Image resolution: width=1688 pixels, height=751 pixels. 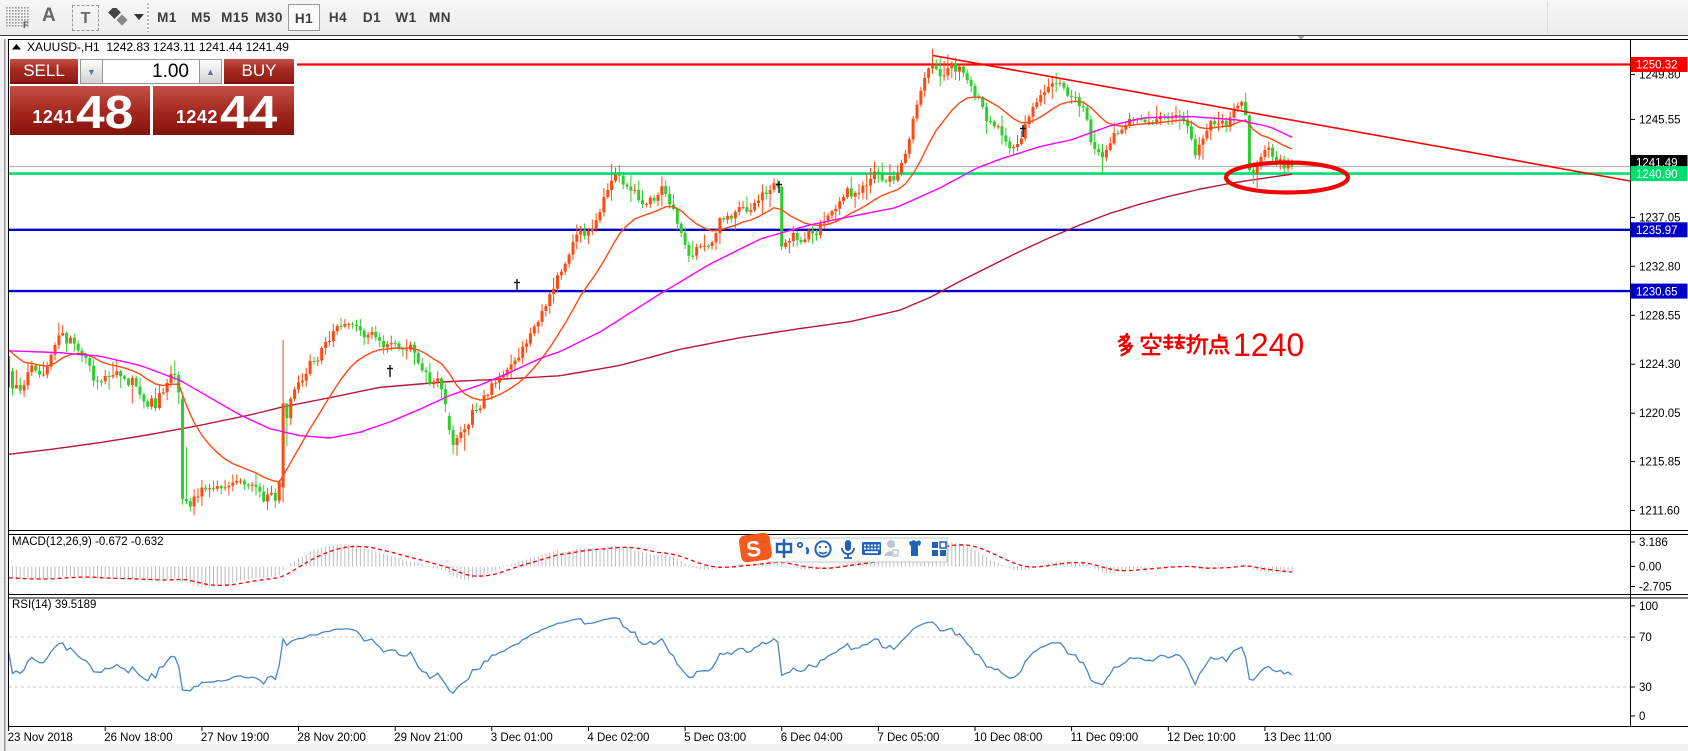 I want to click on svg-text: 1228.55, so click(x=1660, y=316).